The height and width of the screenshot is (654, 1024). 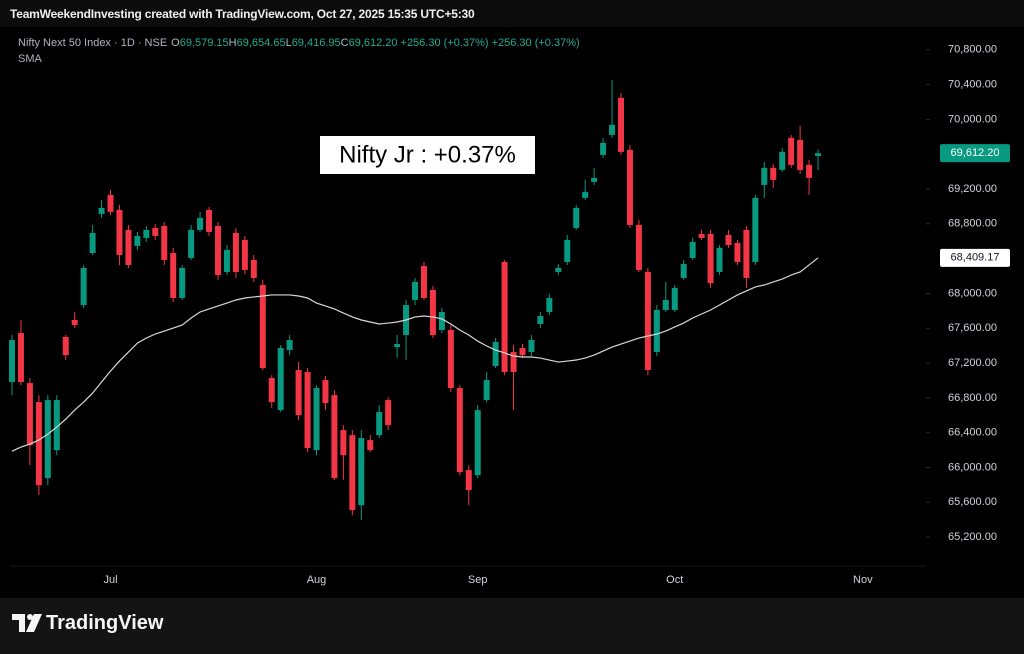 I want to click on y-tick-label: 67,200.00, so click(x=972, y=363).